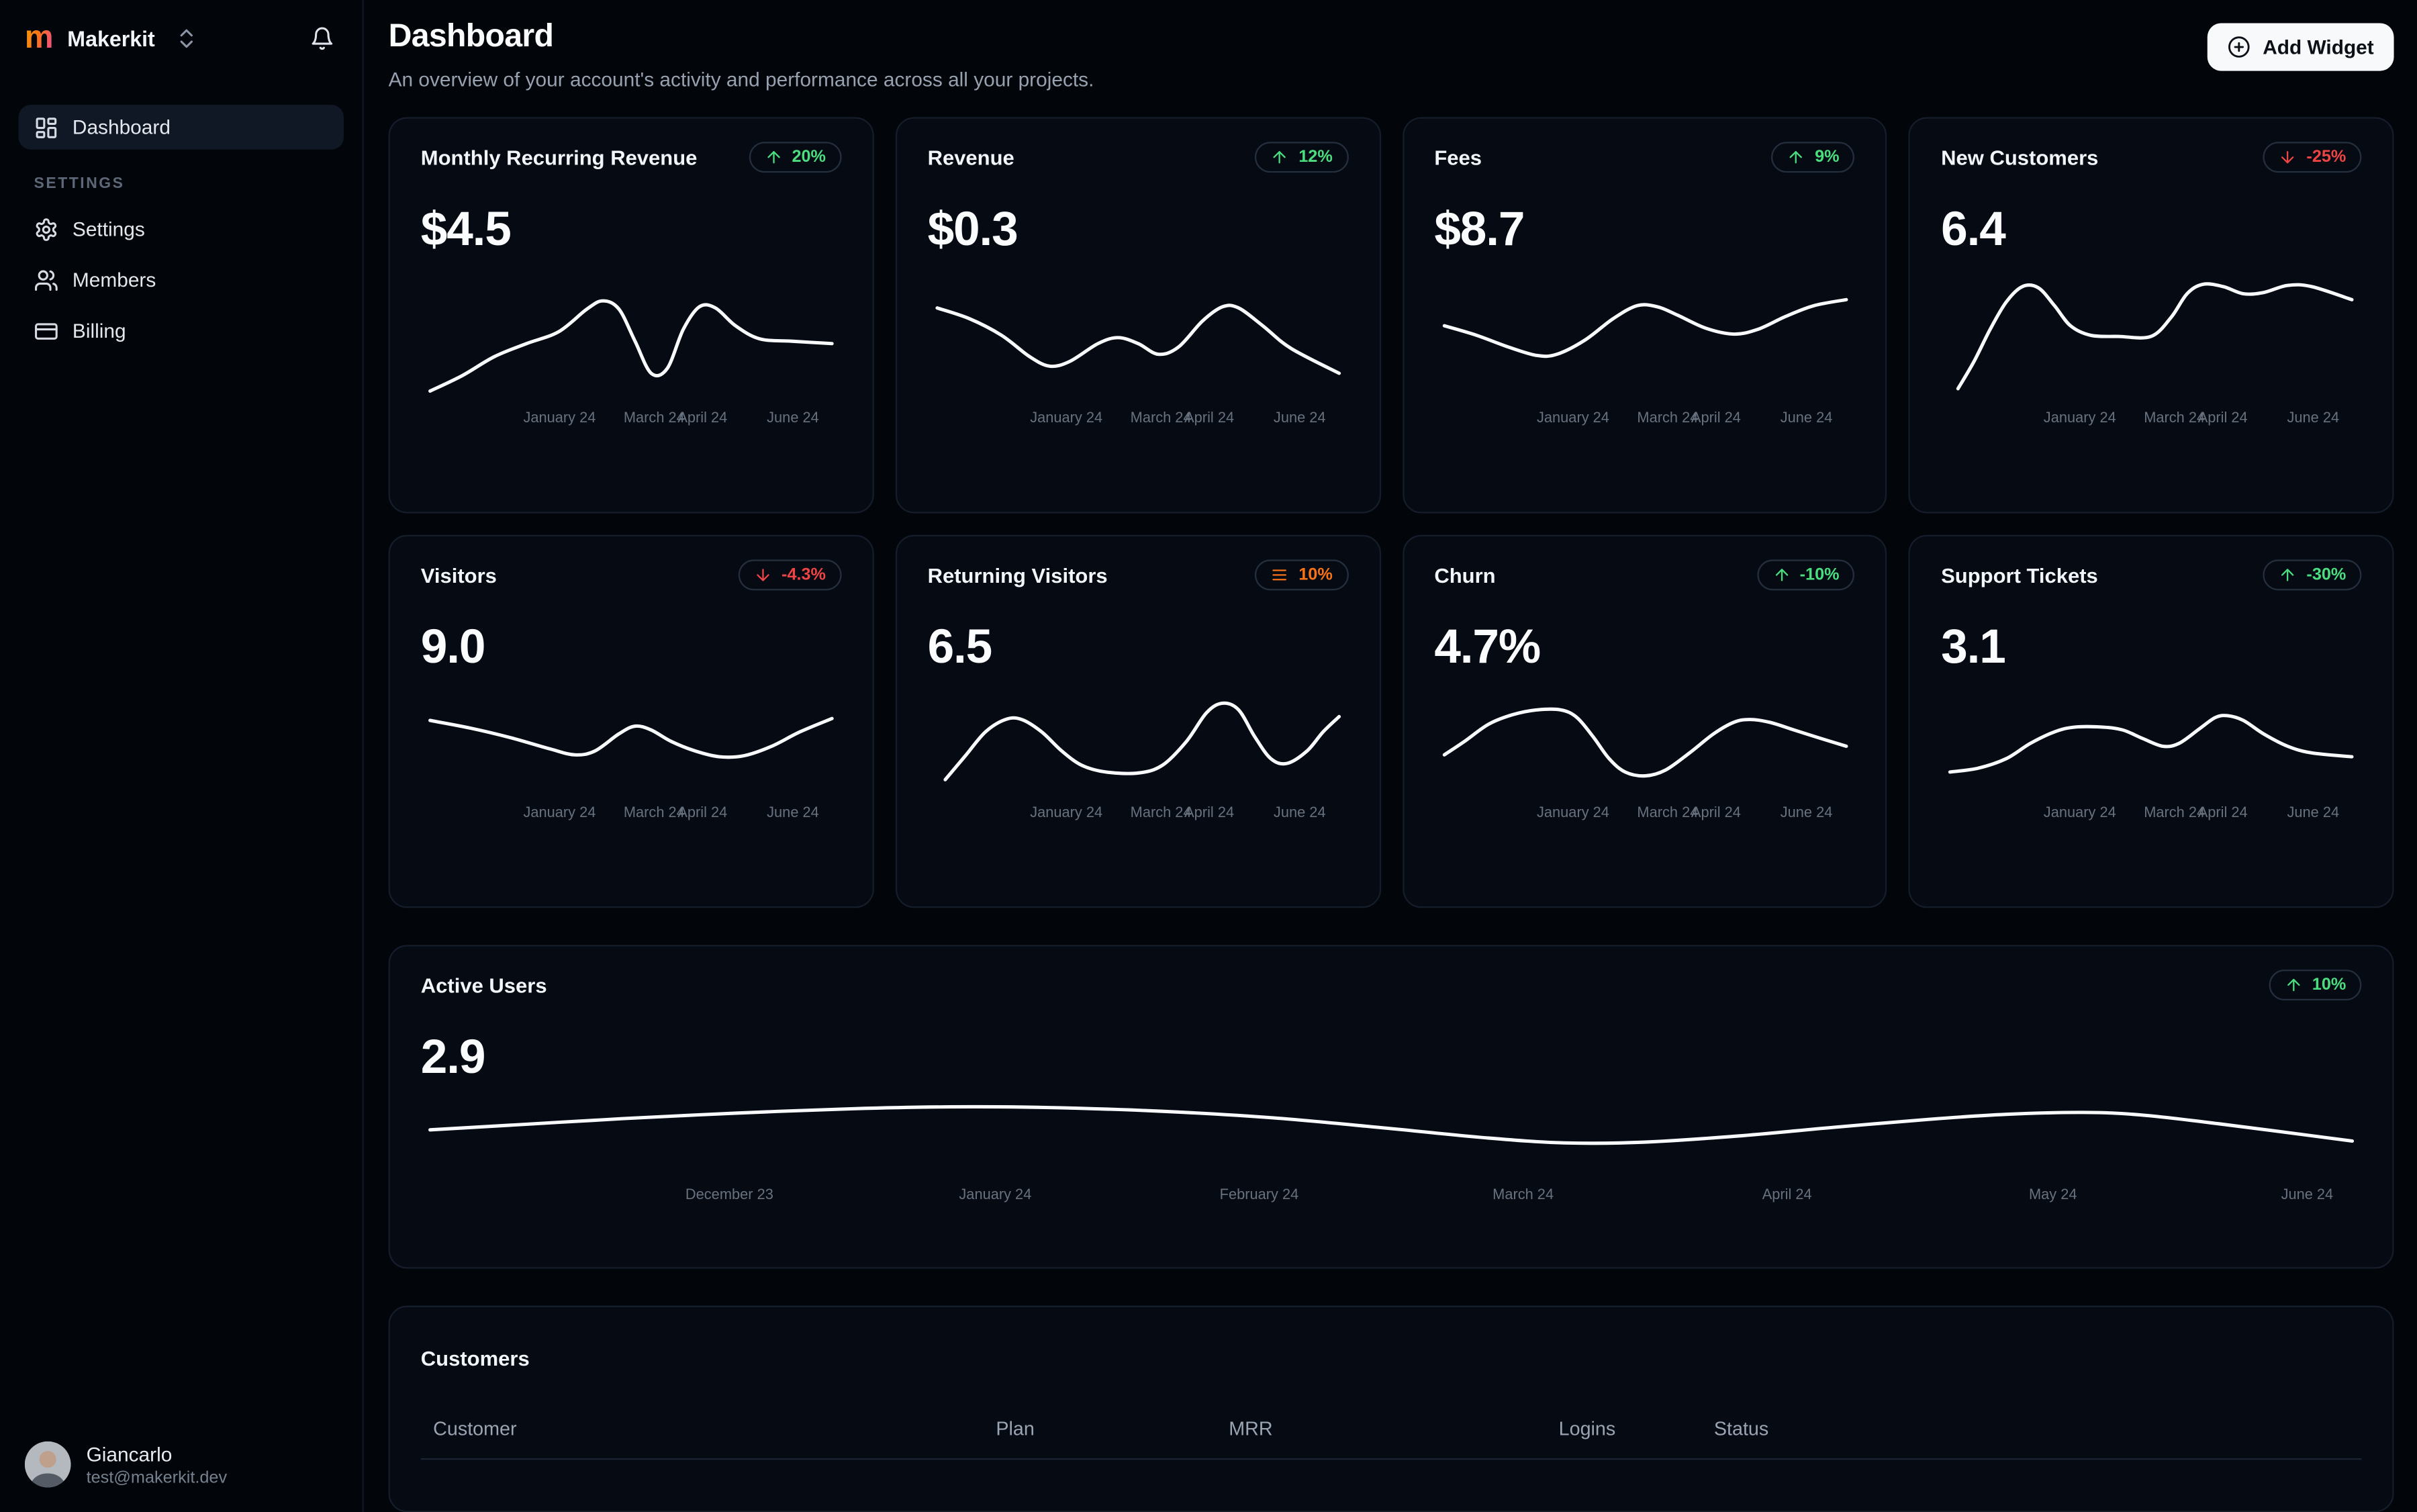 The image size is (2417, 1512). Describe the element at coordinates (2020, 157) in the screenshot. I see `card-title: New Customers` at that location.